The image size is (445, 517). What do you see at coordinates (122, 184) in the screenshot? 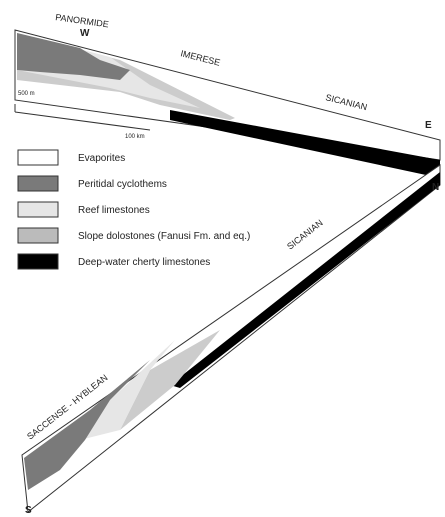
I see `legend-label: Peritidal cyclothems` at bounding box center [122, 184].